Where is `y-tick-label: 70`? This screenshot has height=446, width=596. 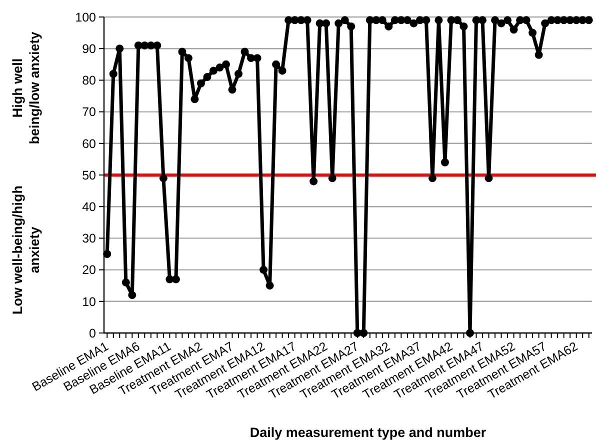
y-tick-label: 70 is located at coordinates (89, 112).